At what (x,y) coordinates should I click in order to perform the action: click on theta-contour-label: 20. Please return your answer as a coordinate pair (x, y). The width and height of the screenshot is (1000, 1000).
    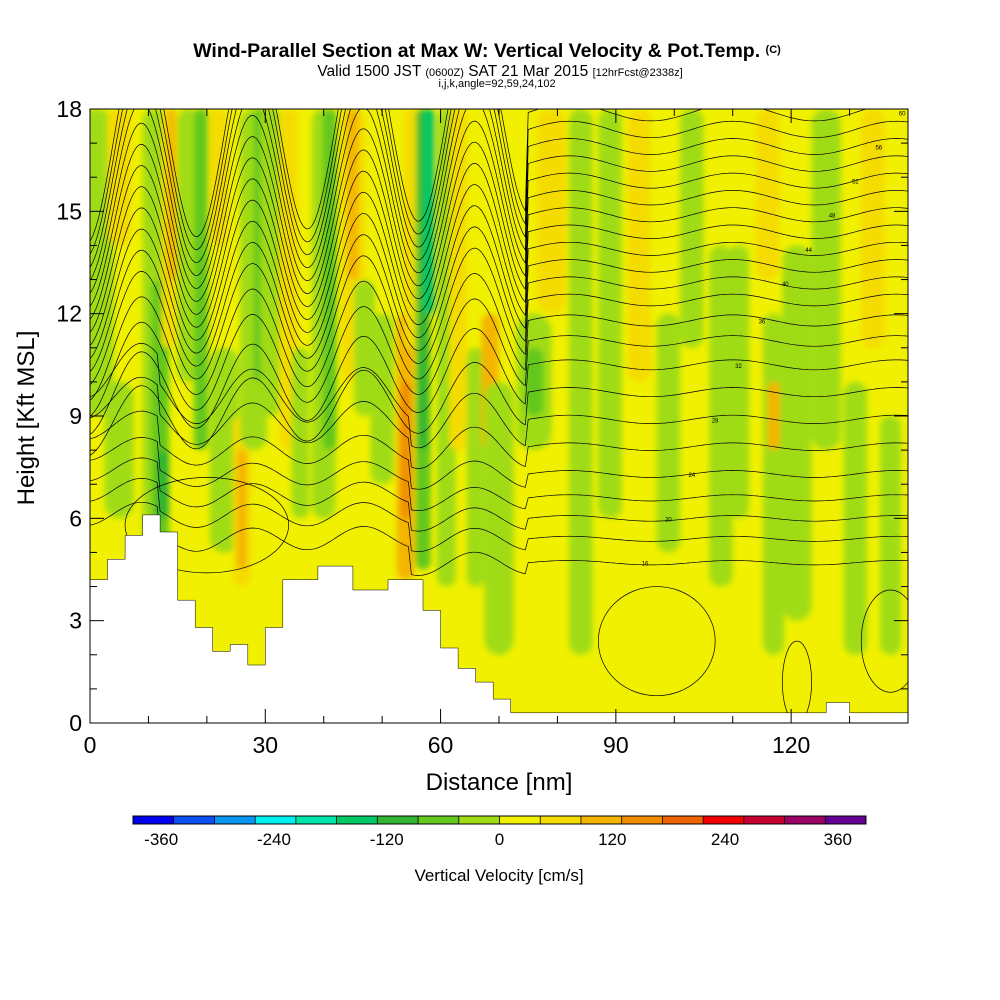
    Looking at the image, I should click on (668, 520).